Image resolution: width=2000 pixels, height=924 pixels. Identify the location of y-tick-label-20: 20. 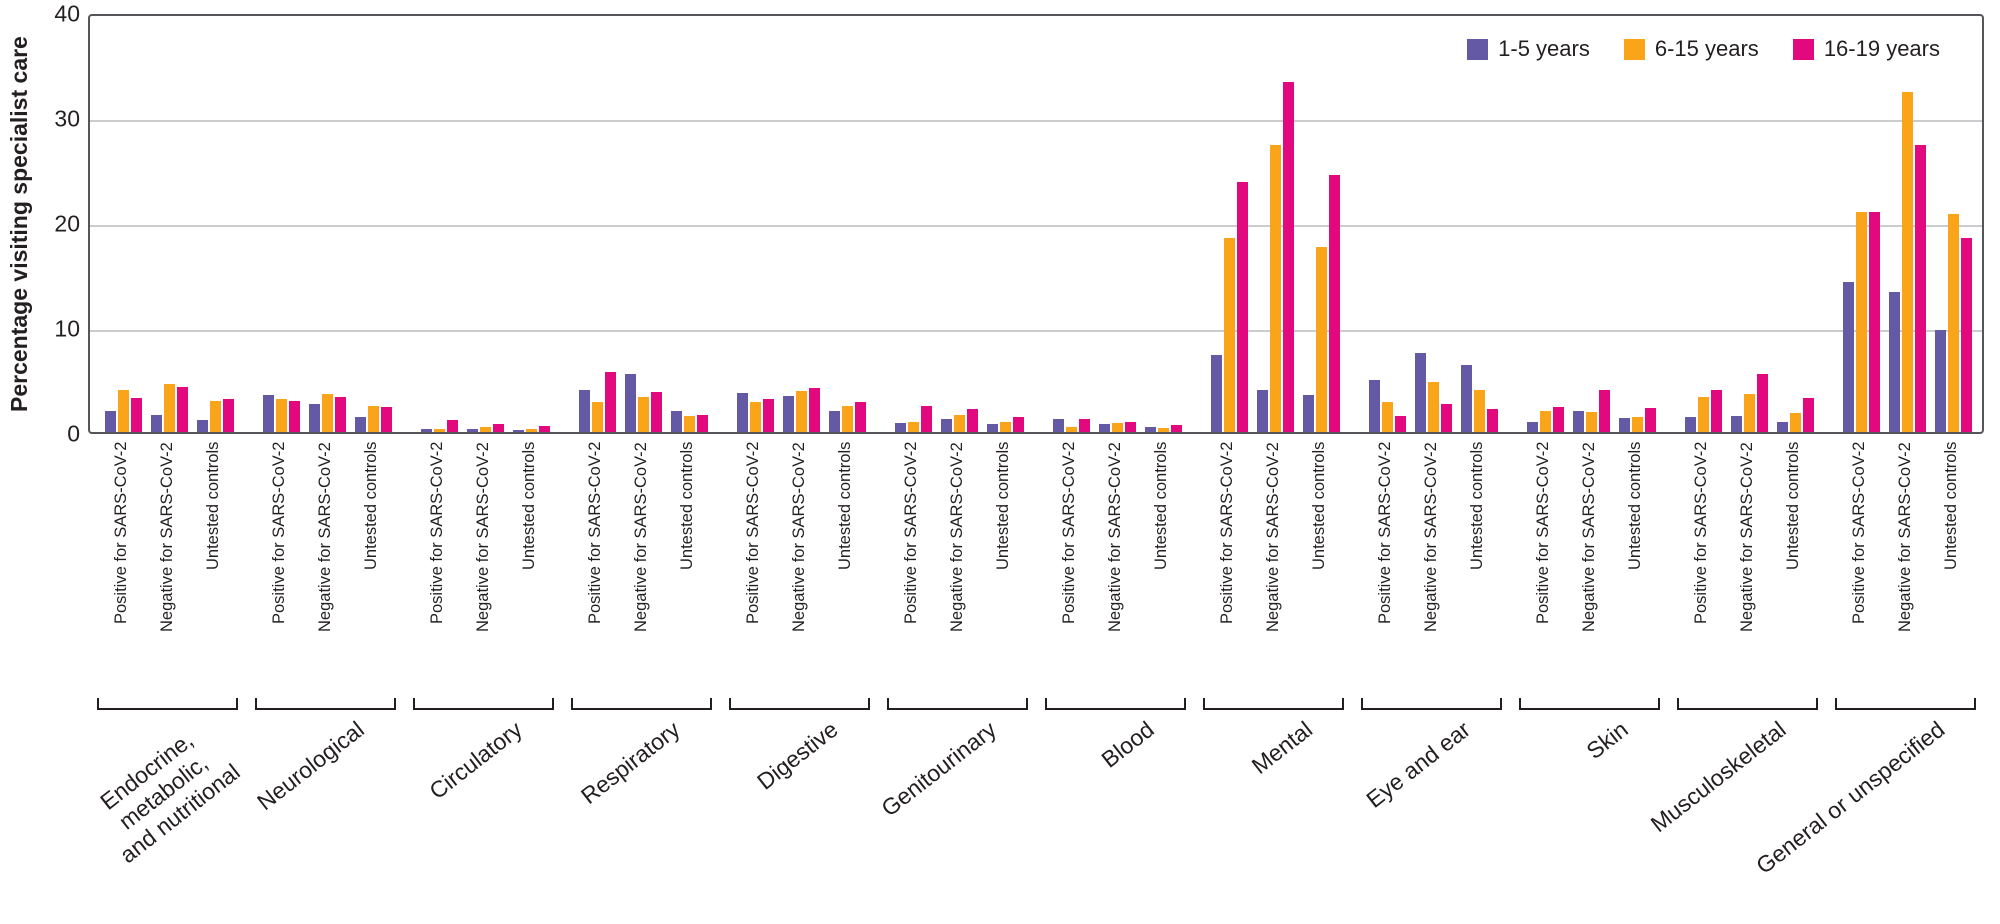
(67, 223).